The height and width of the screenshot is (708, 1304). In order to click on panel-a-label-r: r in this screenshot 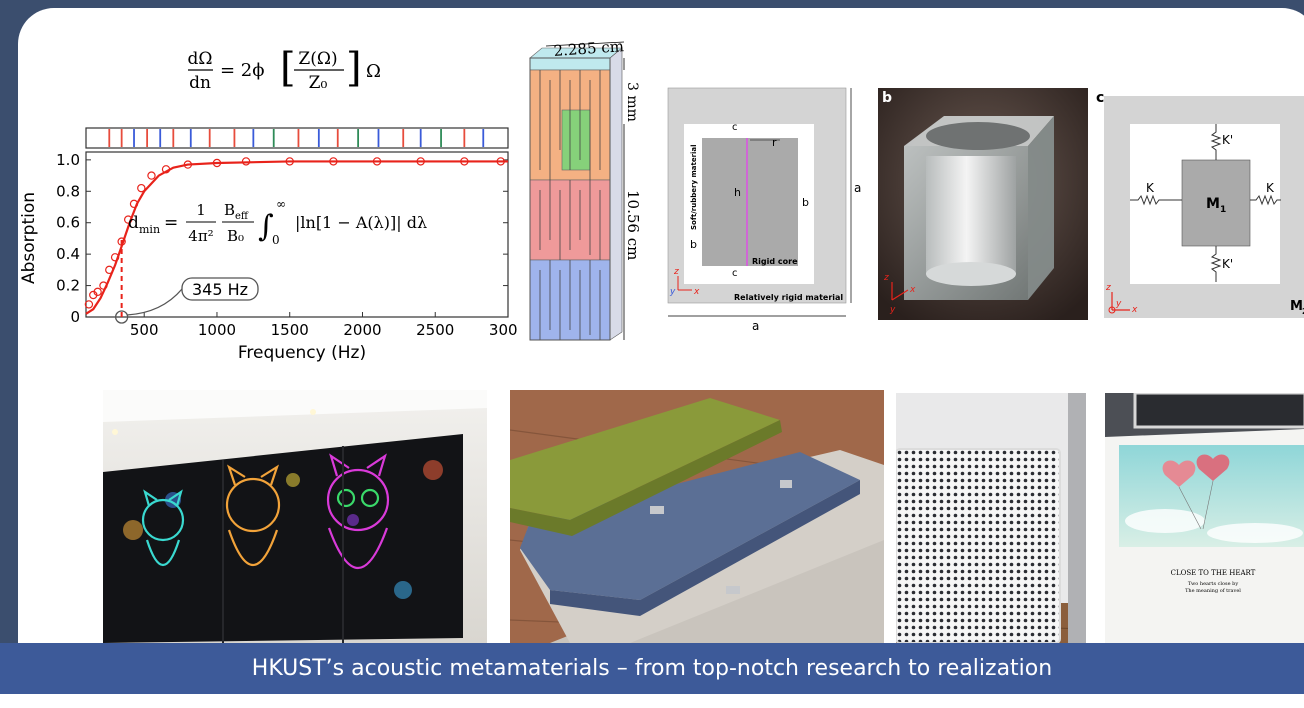, I will do `click(774, 142)`.